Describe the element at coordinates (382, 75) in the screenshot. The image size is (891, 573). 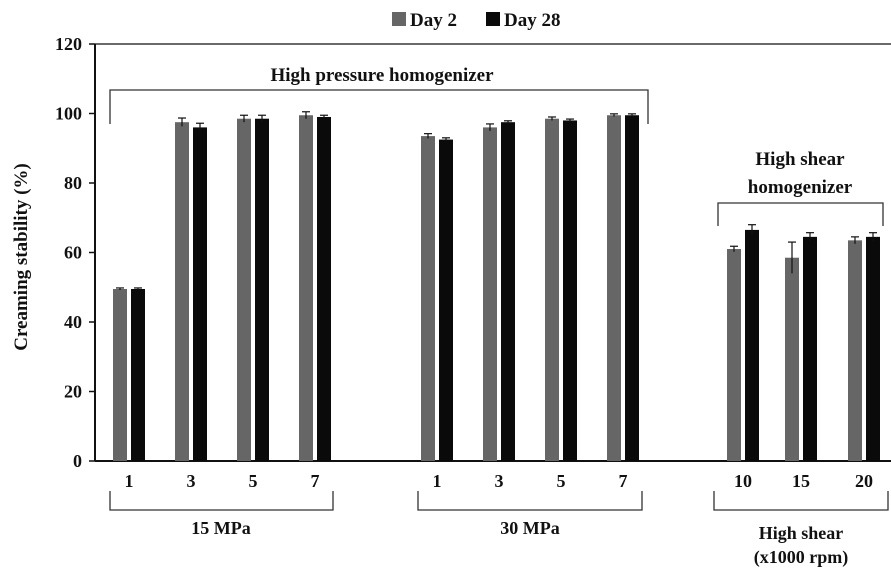
I see `hp-annotation-label: High pressure homogenizer` at that location.